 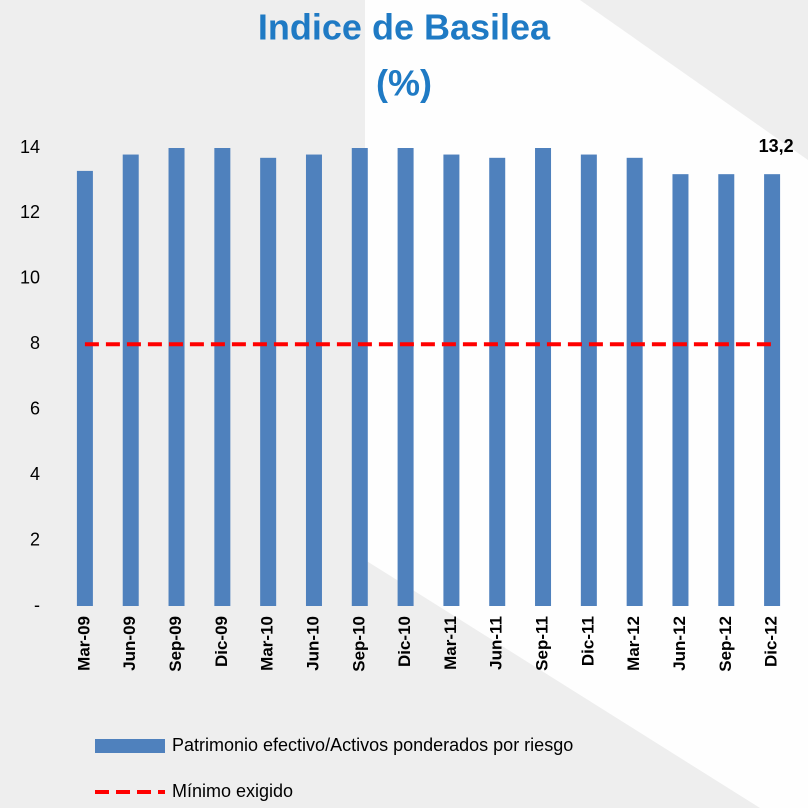 I want to click on x-tick-label: Mar-09, so click(x=83, y=643).